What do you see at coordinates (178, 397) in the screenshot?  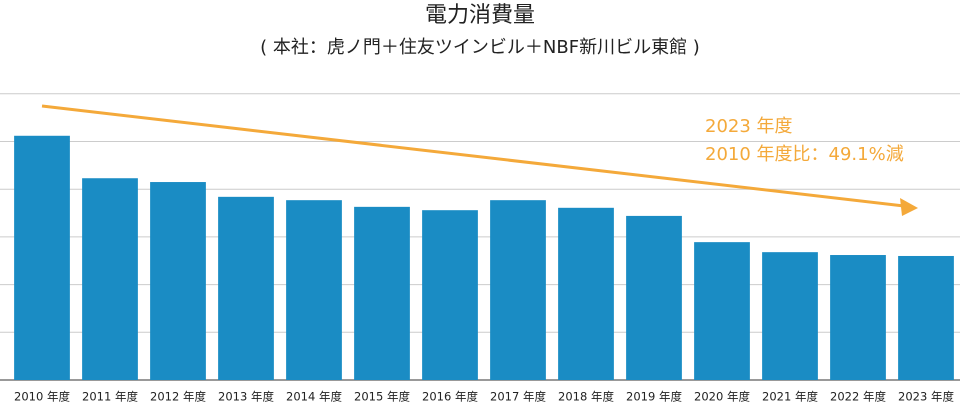 I see `x-tick-label: 2012 年度` at bounding box center [178, 397].